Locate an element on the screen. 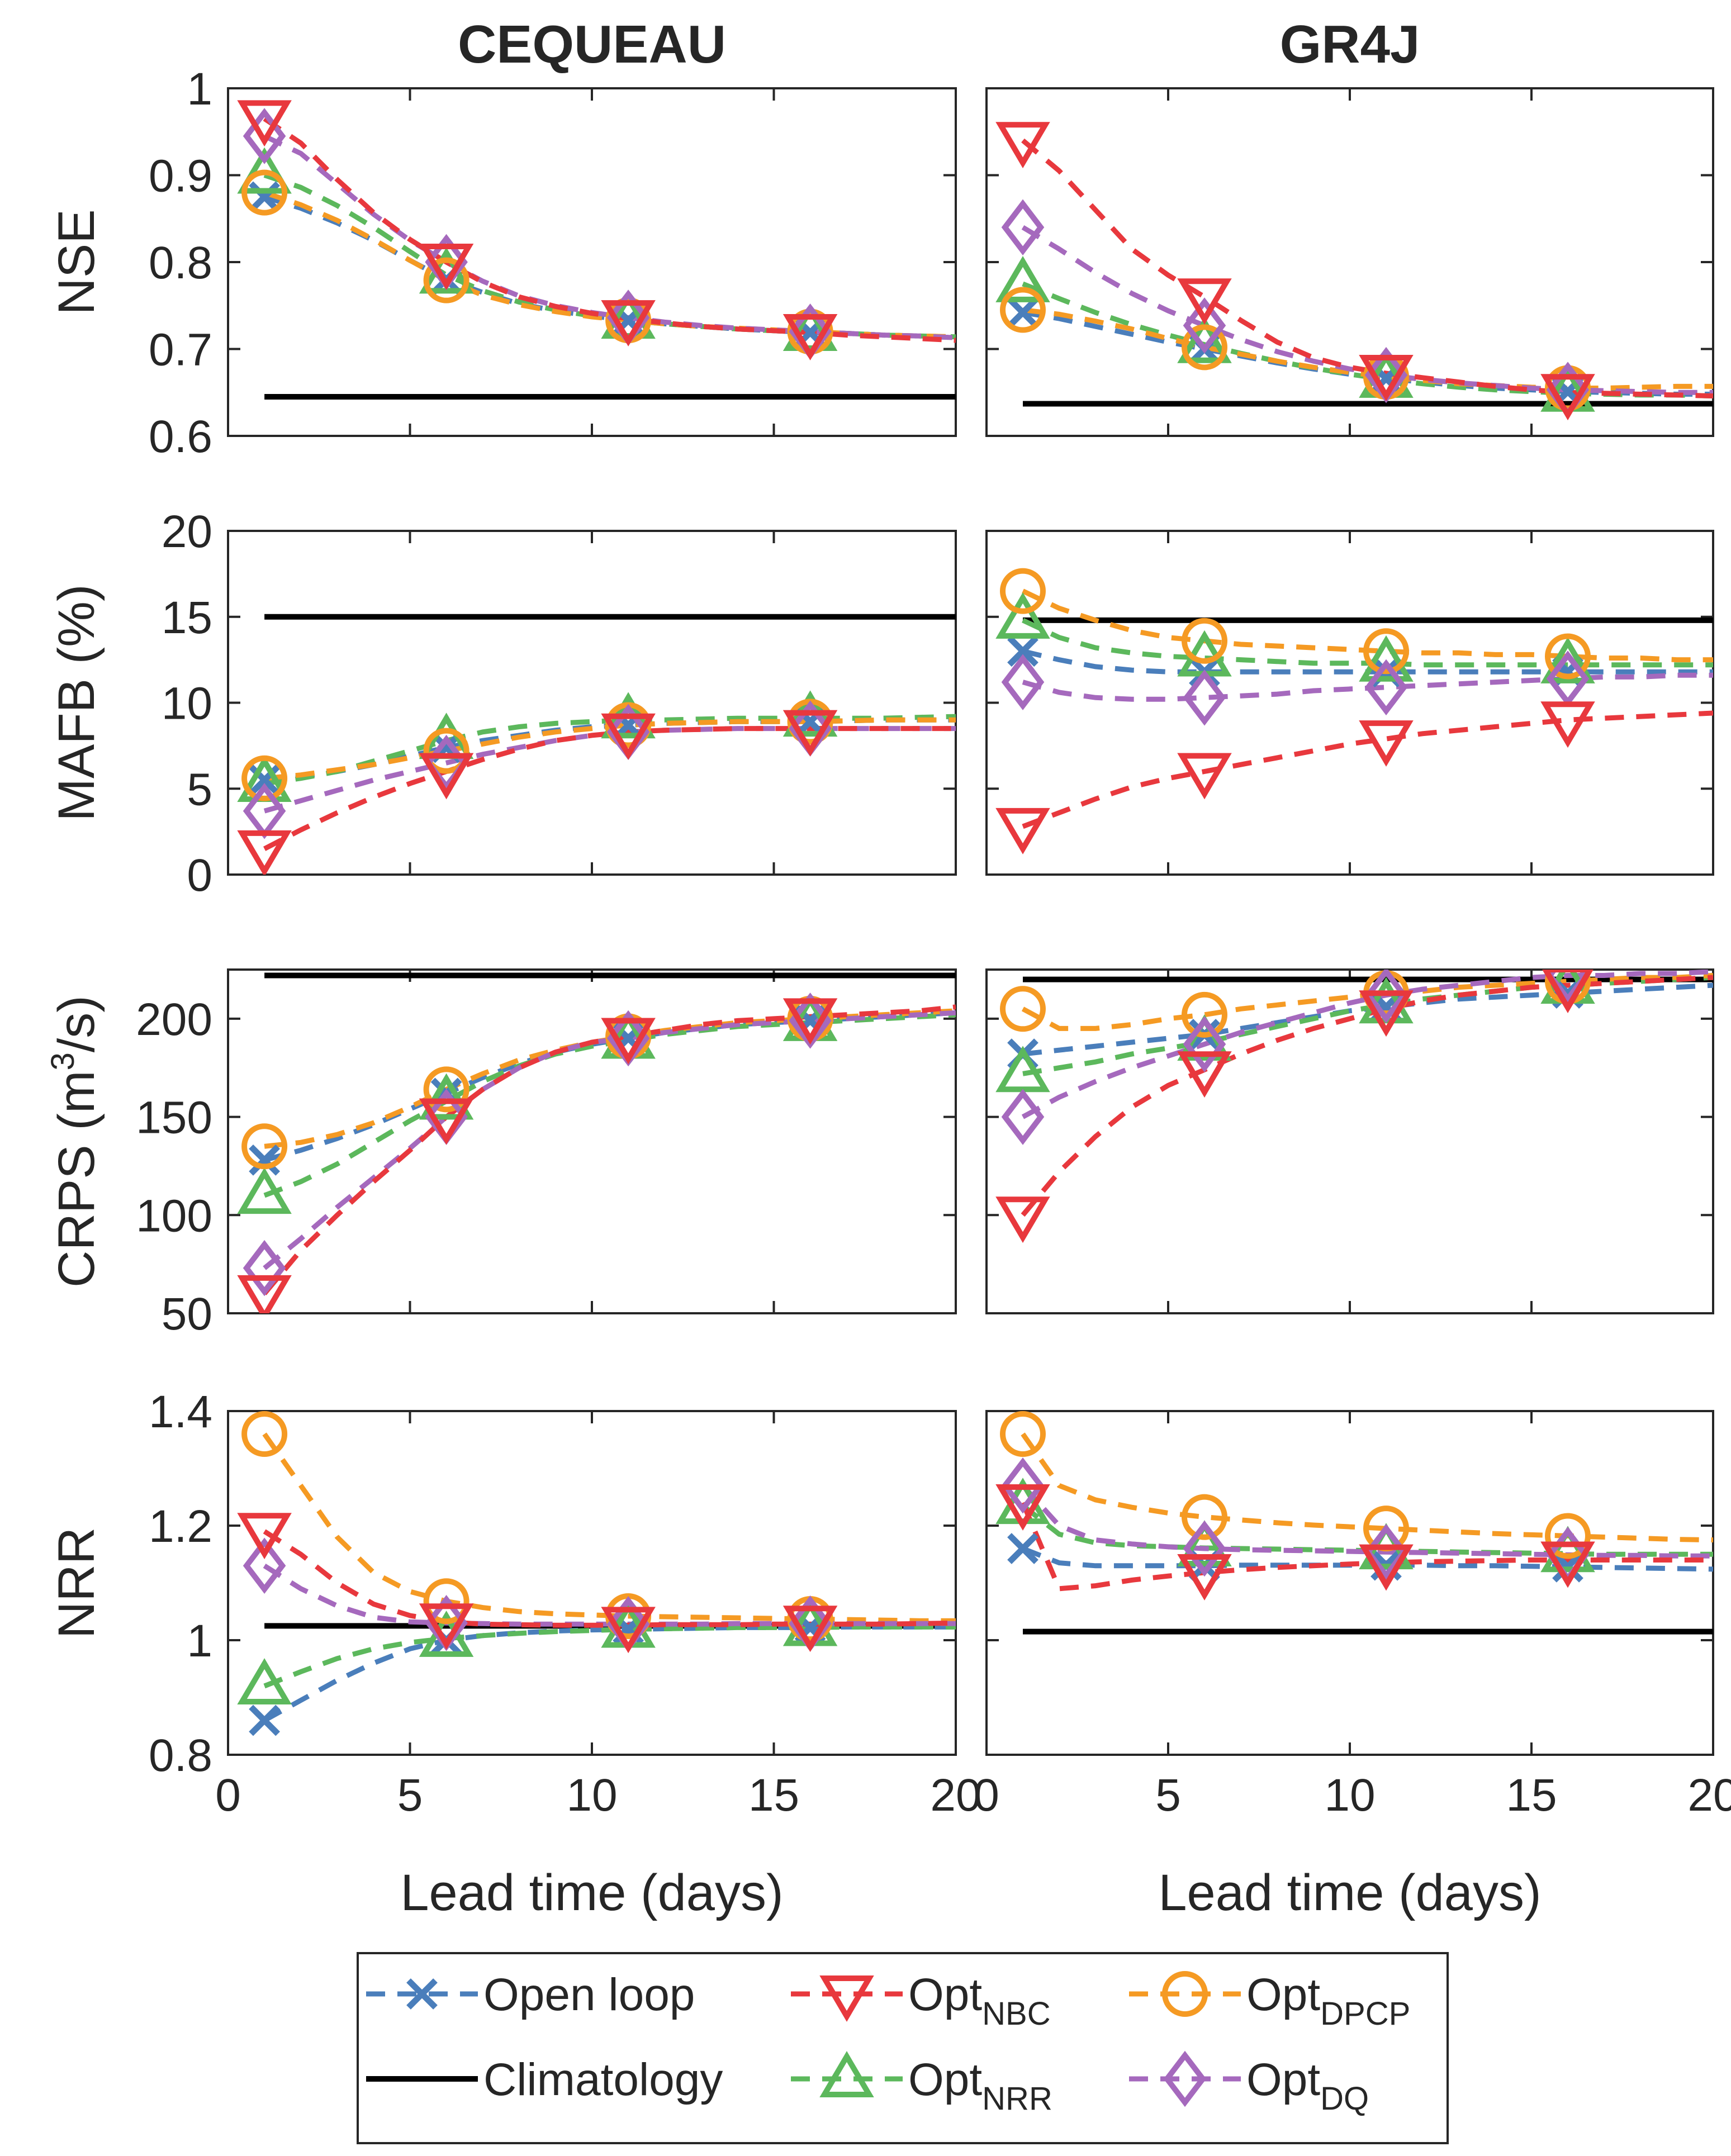  legend-entry-opt_nbc: OptNBC is located at coordinates (921, 2000).